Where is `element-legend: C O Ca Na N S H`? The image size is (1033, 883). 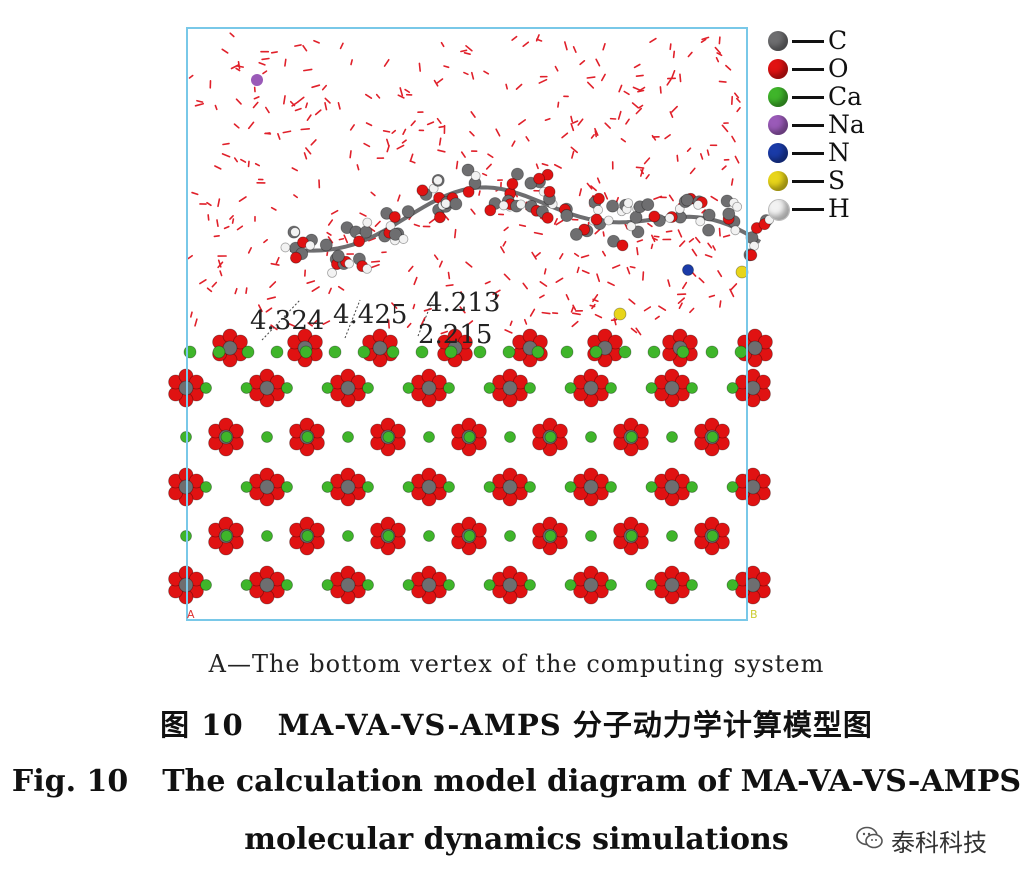 element-legend: C O Ca Na N S H is located at coordinates (828, 125).